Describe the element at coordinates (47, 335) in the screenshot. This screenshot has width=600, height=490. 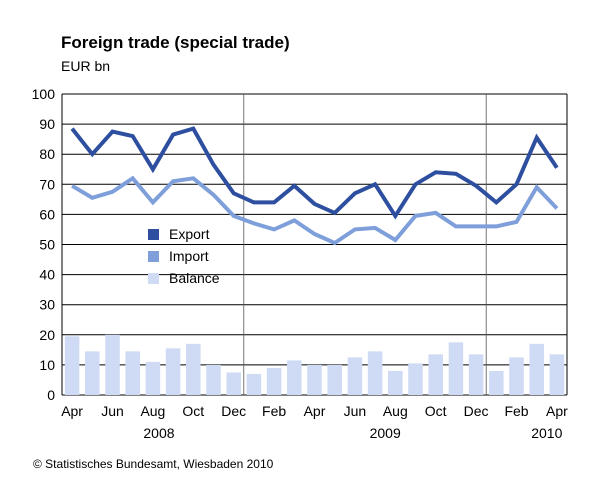
I see `y-tick-label: 20` at that location.